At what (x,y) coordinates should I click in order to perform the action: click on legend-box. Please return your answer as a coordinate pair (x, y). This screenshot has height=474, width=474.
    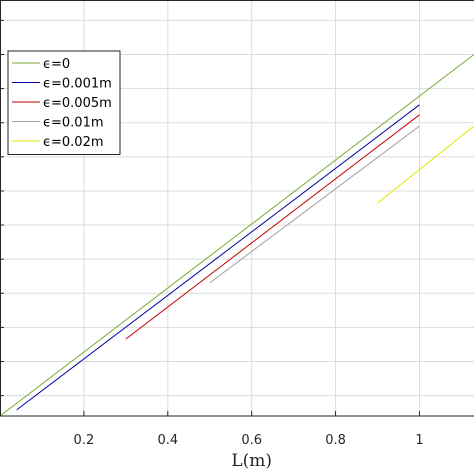
    Looking at the image, I should click on (64, 102).